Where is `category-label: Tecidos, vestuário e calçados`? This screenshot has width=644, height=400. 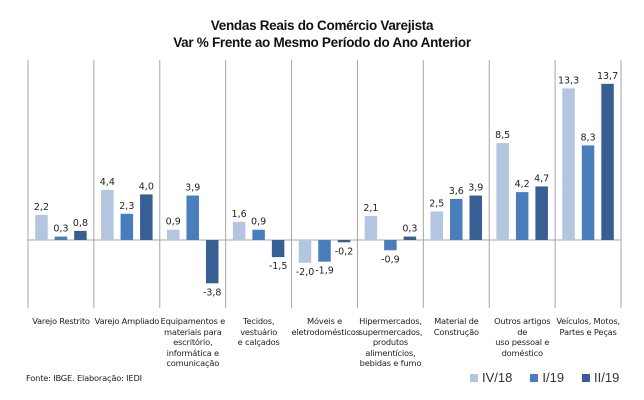
category-label: Tecidos, vestuário e calçados is located at coordinates (258, 332).